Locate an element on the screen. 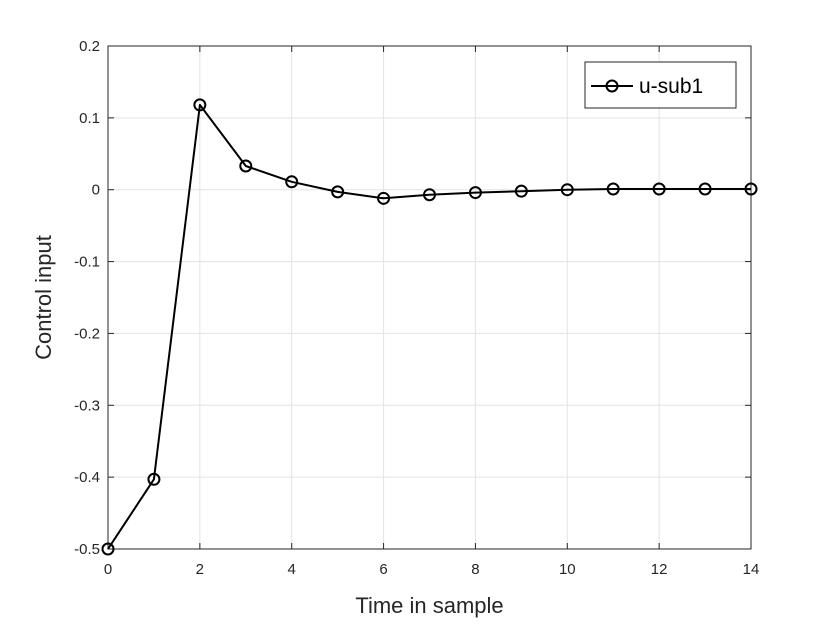 This screenshot has width=830, height=628. y-axis-title: Control input is located at coordinates (43, 297).